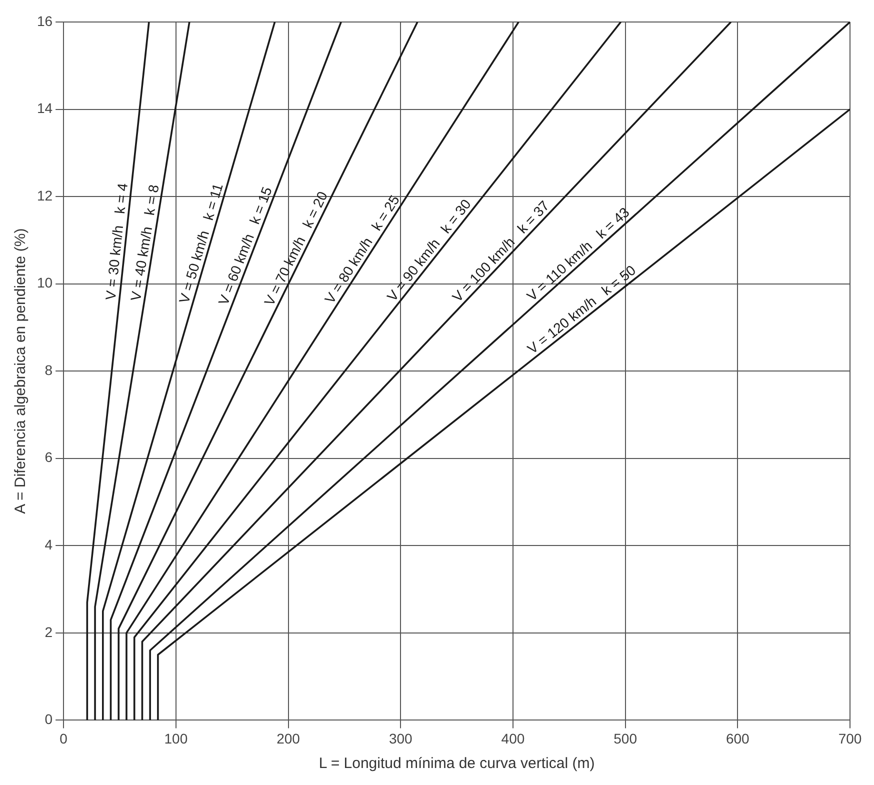 This screenshot has height=785, width=874. Describe the element at coordinates (44, 108) in the screenshot. I see `y-tick-label: 14` at that location.